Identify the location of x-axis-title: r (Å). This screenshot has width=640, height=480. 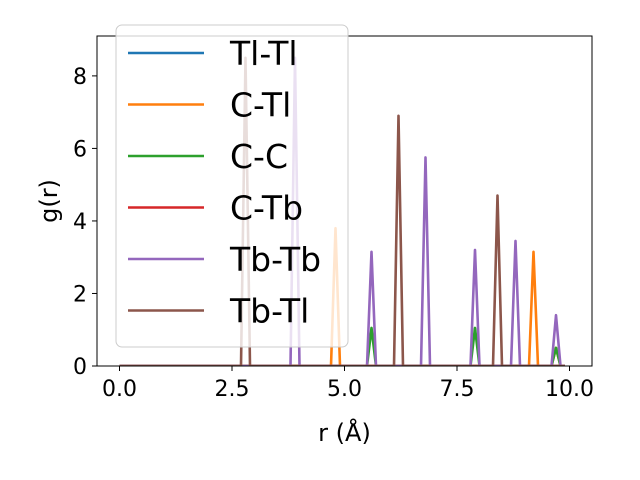
(344, 432).